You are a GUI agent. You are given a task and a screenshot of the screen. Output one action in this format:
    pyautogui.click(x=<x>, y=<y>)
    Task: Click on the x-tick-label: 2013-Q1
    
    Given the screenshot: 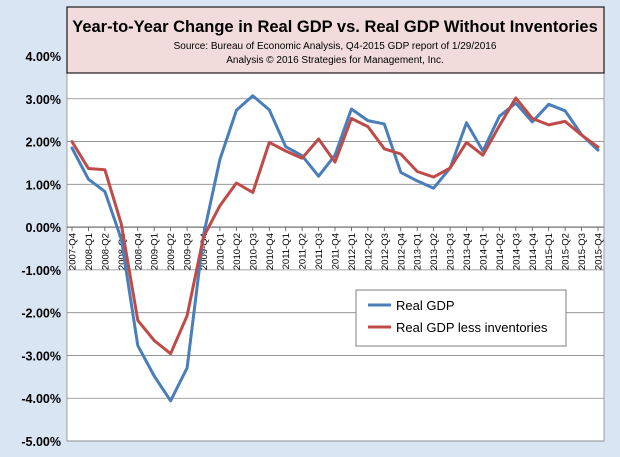 What is the action you would take?
    pyautogui.click(x=418, y=251)
    